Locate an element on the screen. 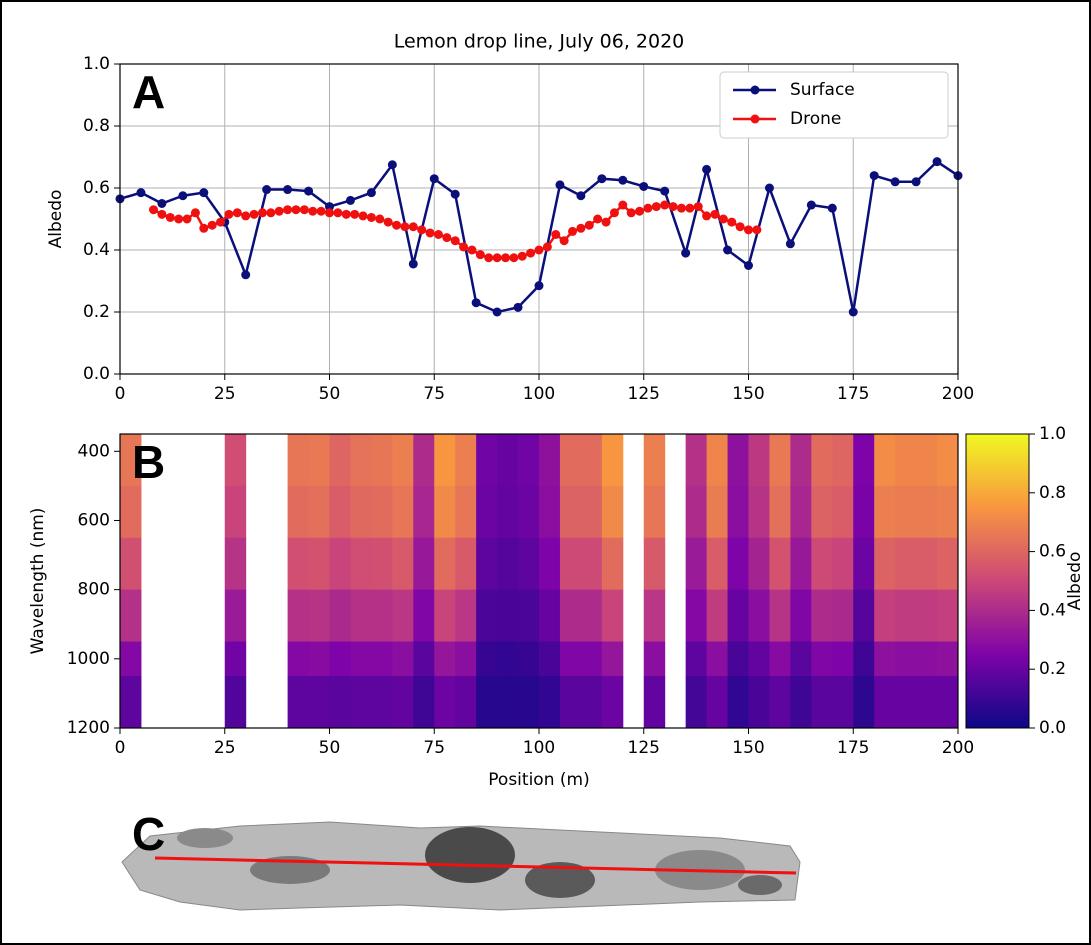 The height and width of the screenshot is (945, 1091). x-tick-label: 25 is located at coordinates (225, 394).